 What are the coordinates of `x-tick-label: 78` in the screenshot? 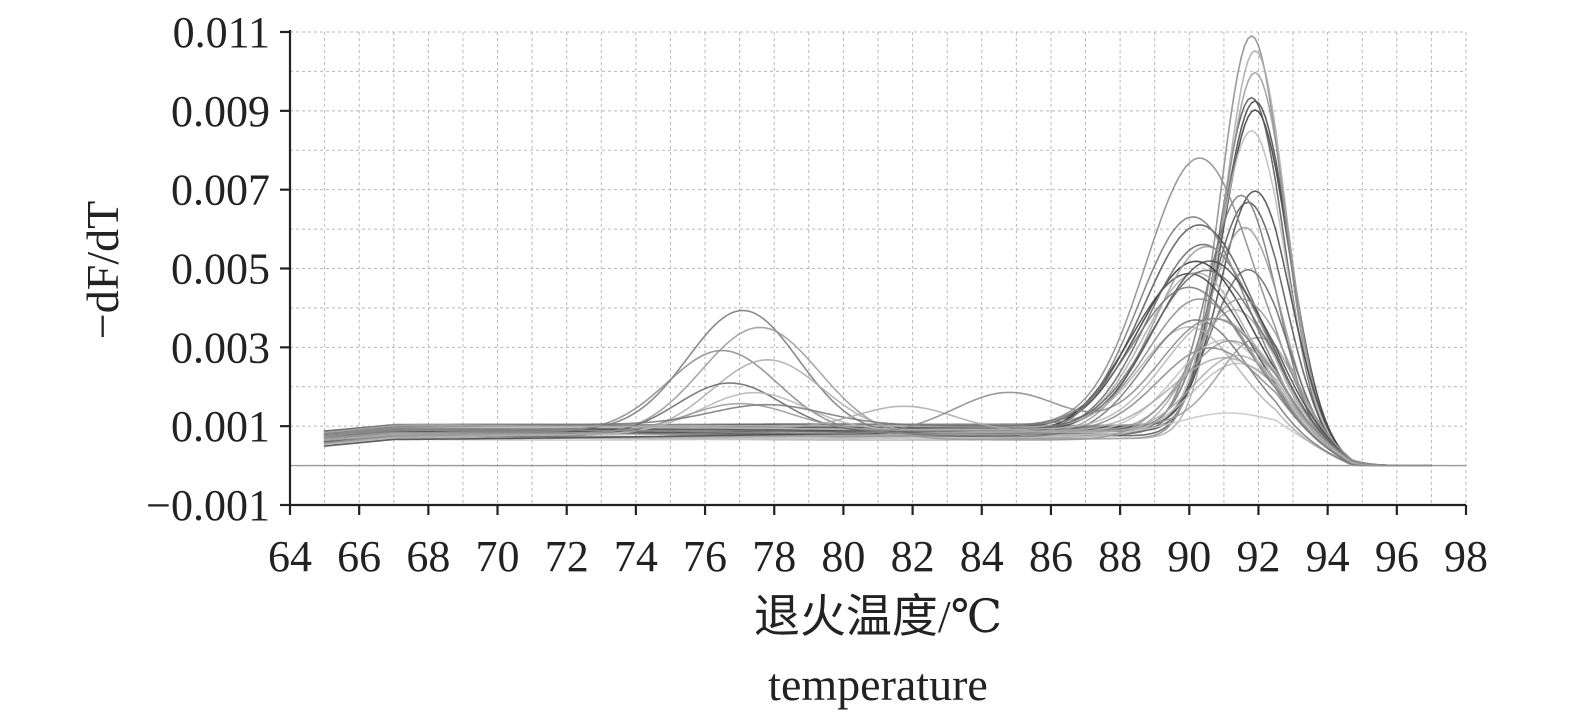 It's located at (774, 556).